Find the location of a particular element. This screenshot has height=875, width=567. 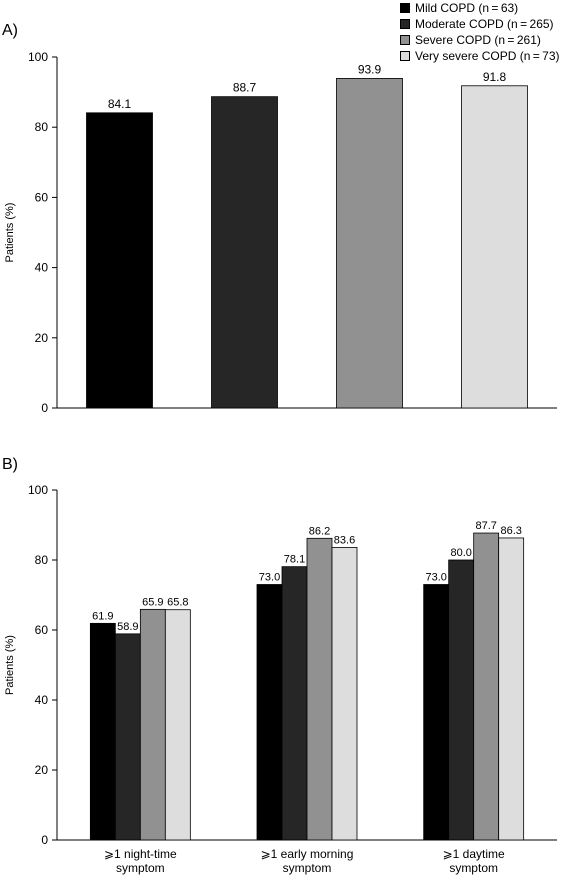

panel-a-label: A) is located at coordinates (10, 30).